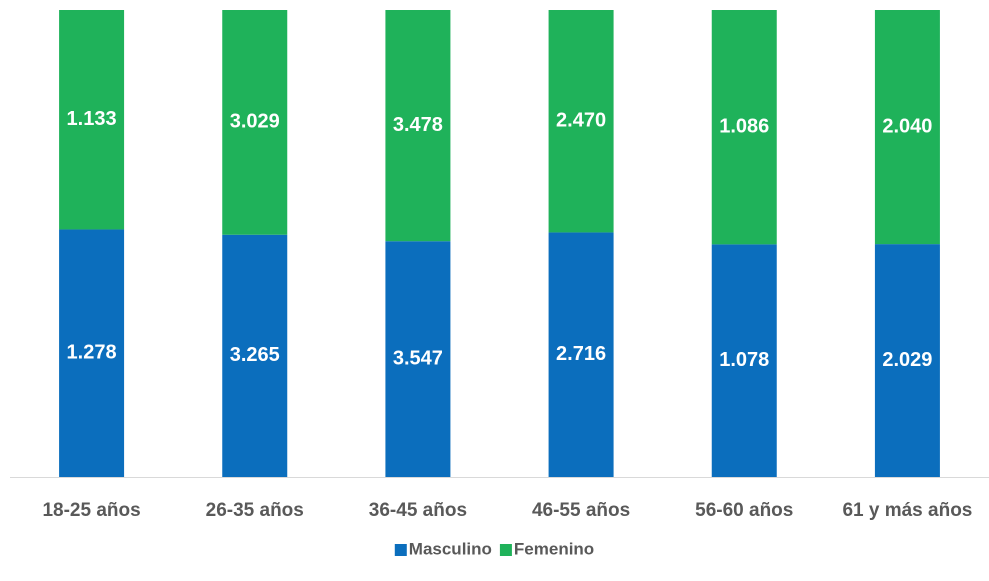  I want to click on value-label: 3.478, so click(418, 125).